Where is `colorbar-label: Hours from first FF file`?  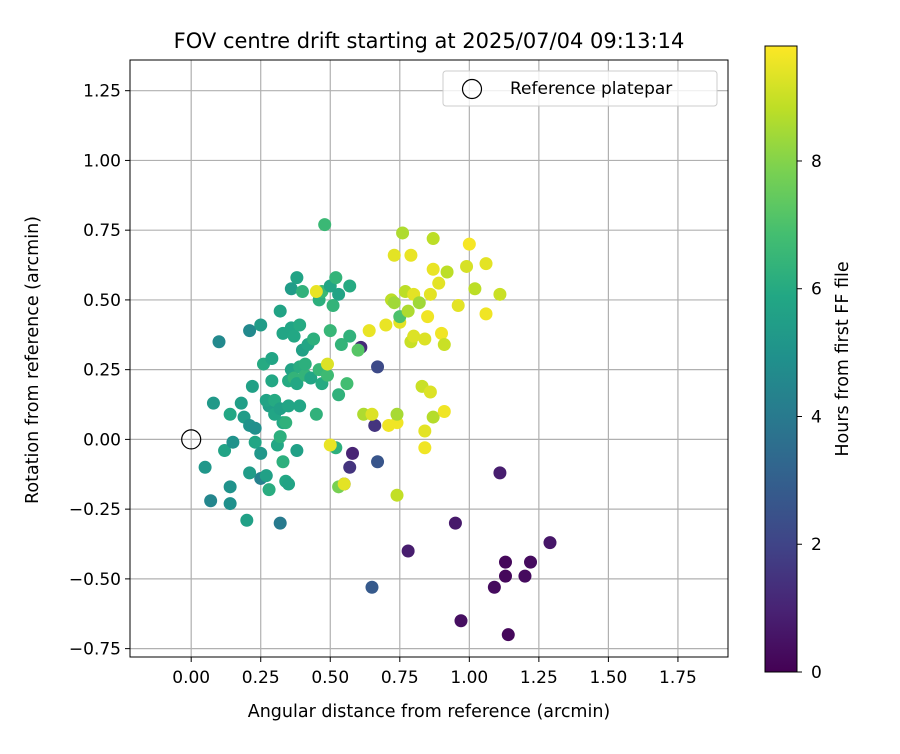
colorbar-label: Hours from first FF file is located at coordinates (843, 358).